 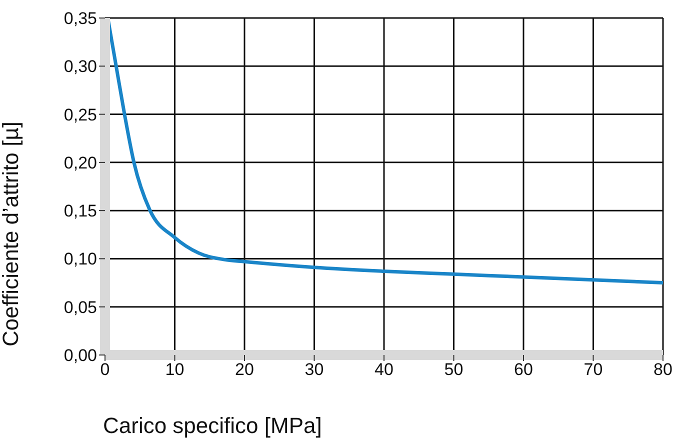 I want to click on x-tick-label: 50, so click(x=454, y=370).